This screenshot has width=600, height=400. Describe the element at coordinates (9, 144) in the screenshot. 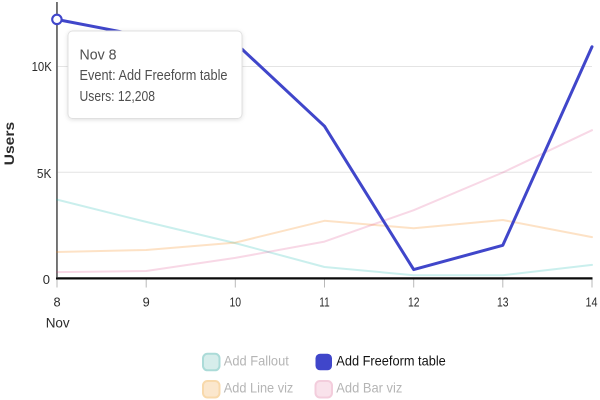

I see `svg-text: Users` at that location.